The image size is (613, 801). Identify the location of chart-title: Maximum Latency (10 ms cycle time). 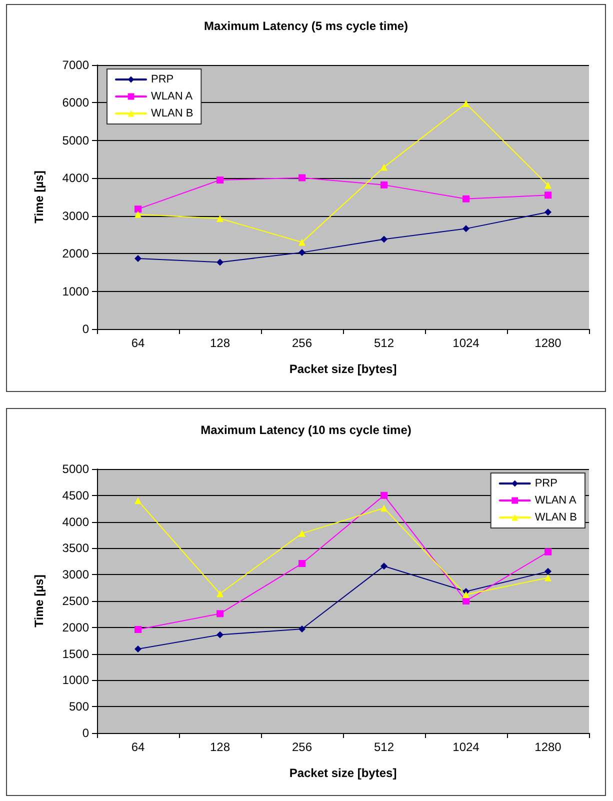
(306, 430).